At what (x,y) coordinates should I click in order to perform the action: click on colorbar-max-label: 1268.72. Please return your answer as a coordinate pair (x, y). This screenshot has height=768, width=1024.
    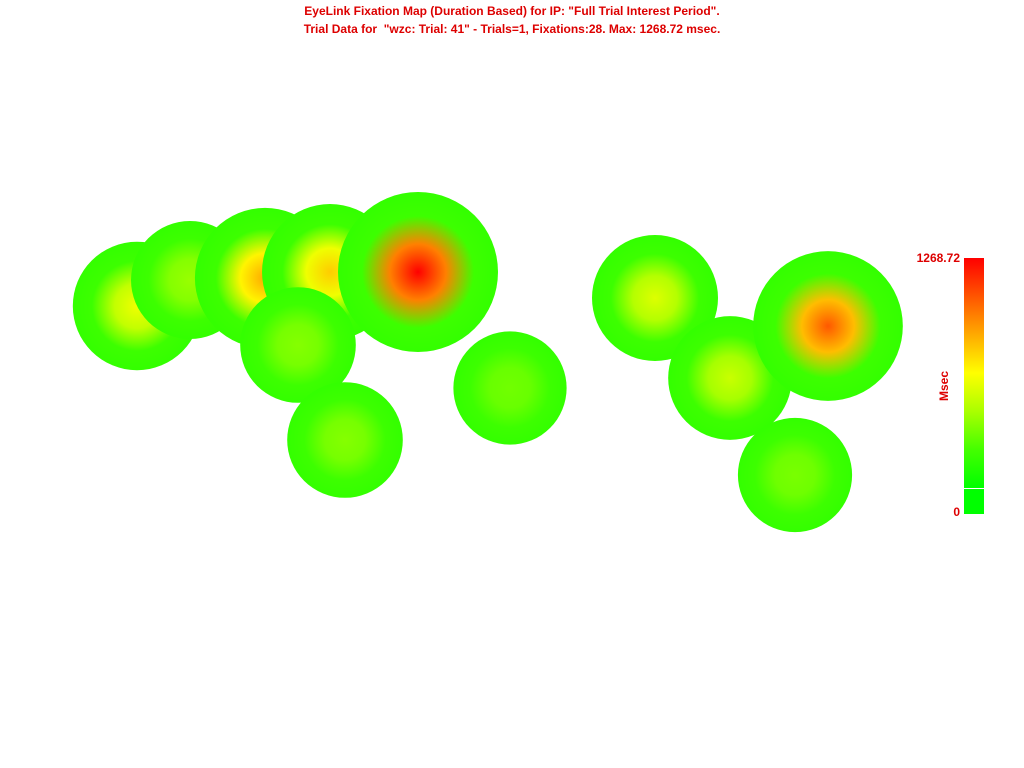
    Looking at the image, I should click on (938, 258).